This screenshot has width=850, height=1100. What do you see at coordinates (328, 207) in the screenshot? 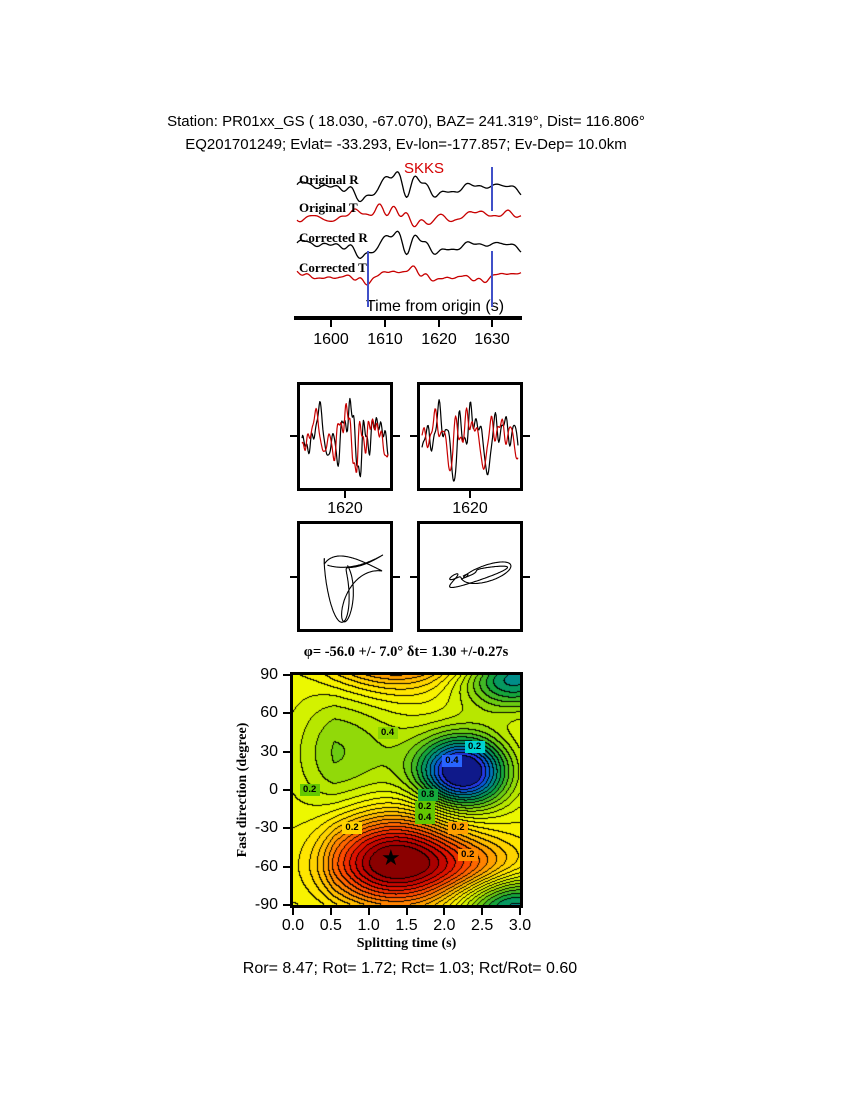
I see `trace-label: Original T` at bounding box center [328, 207].